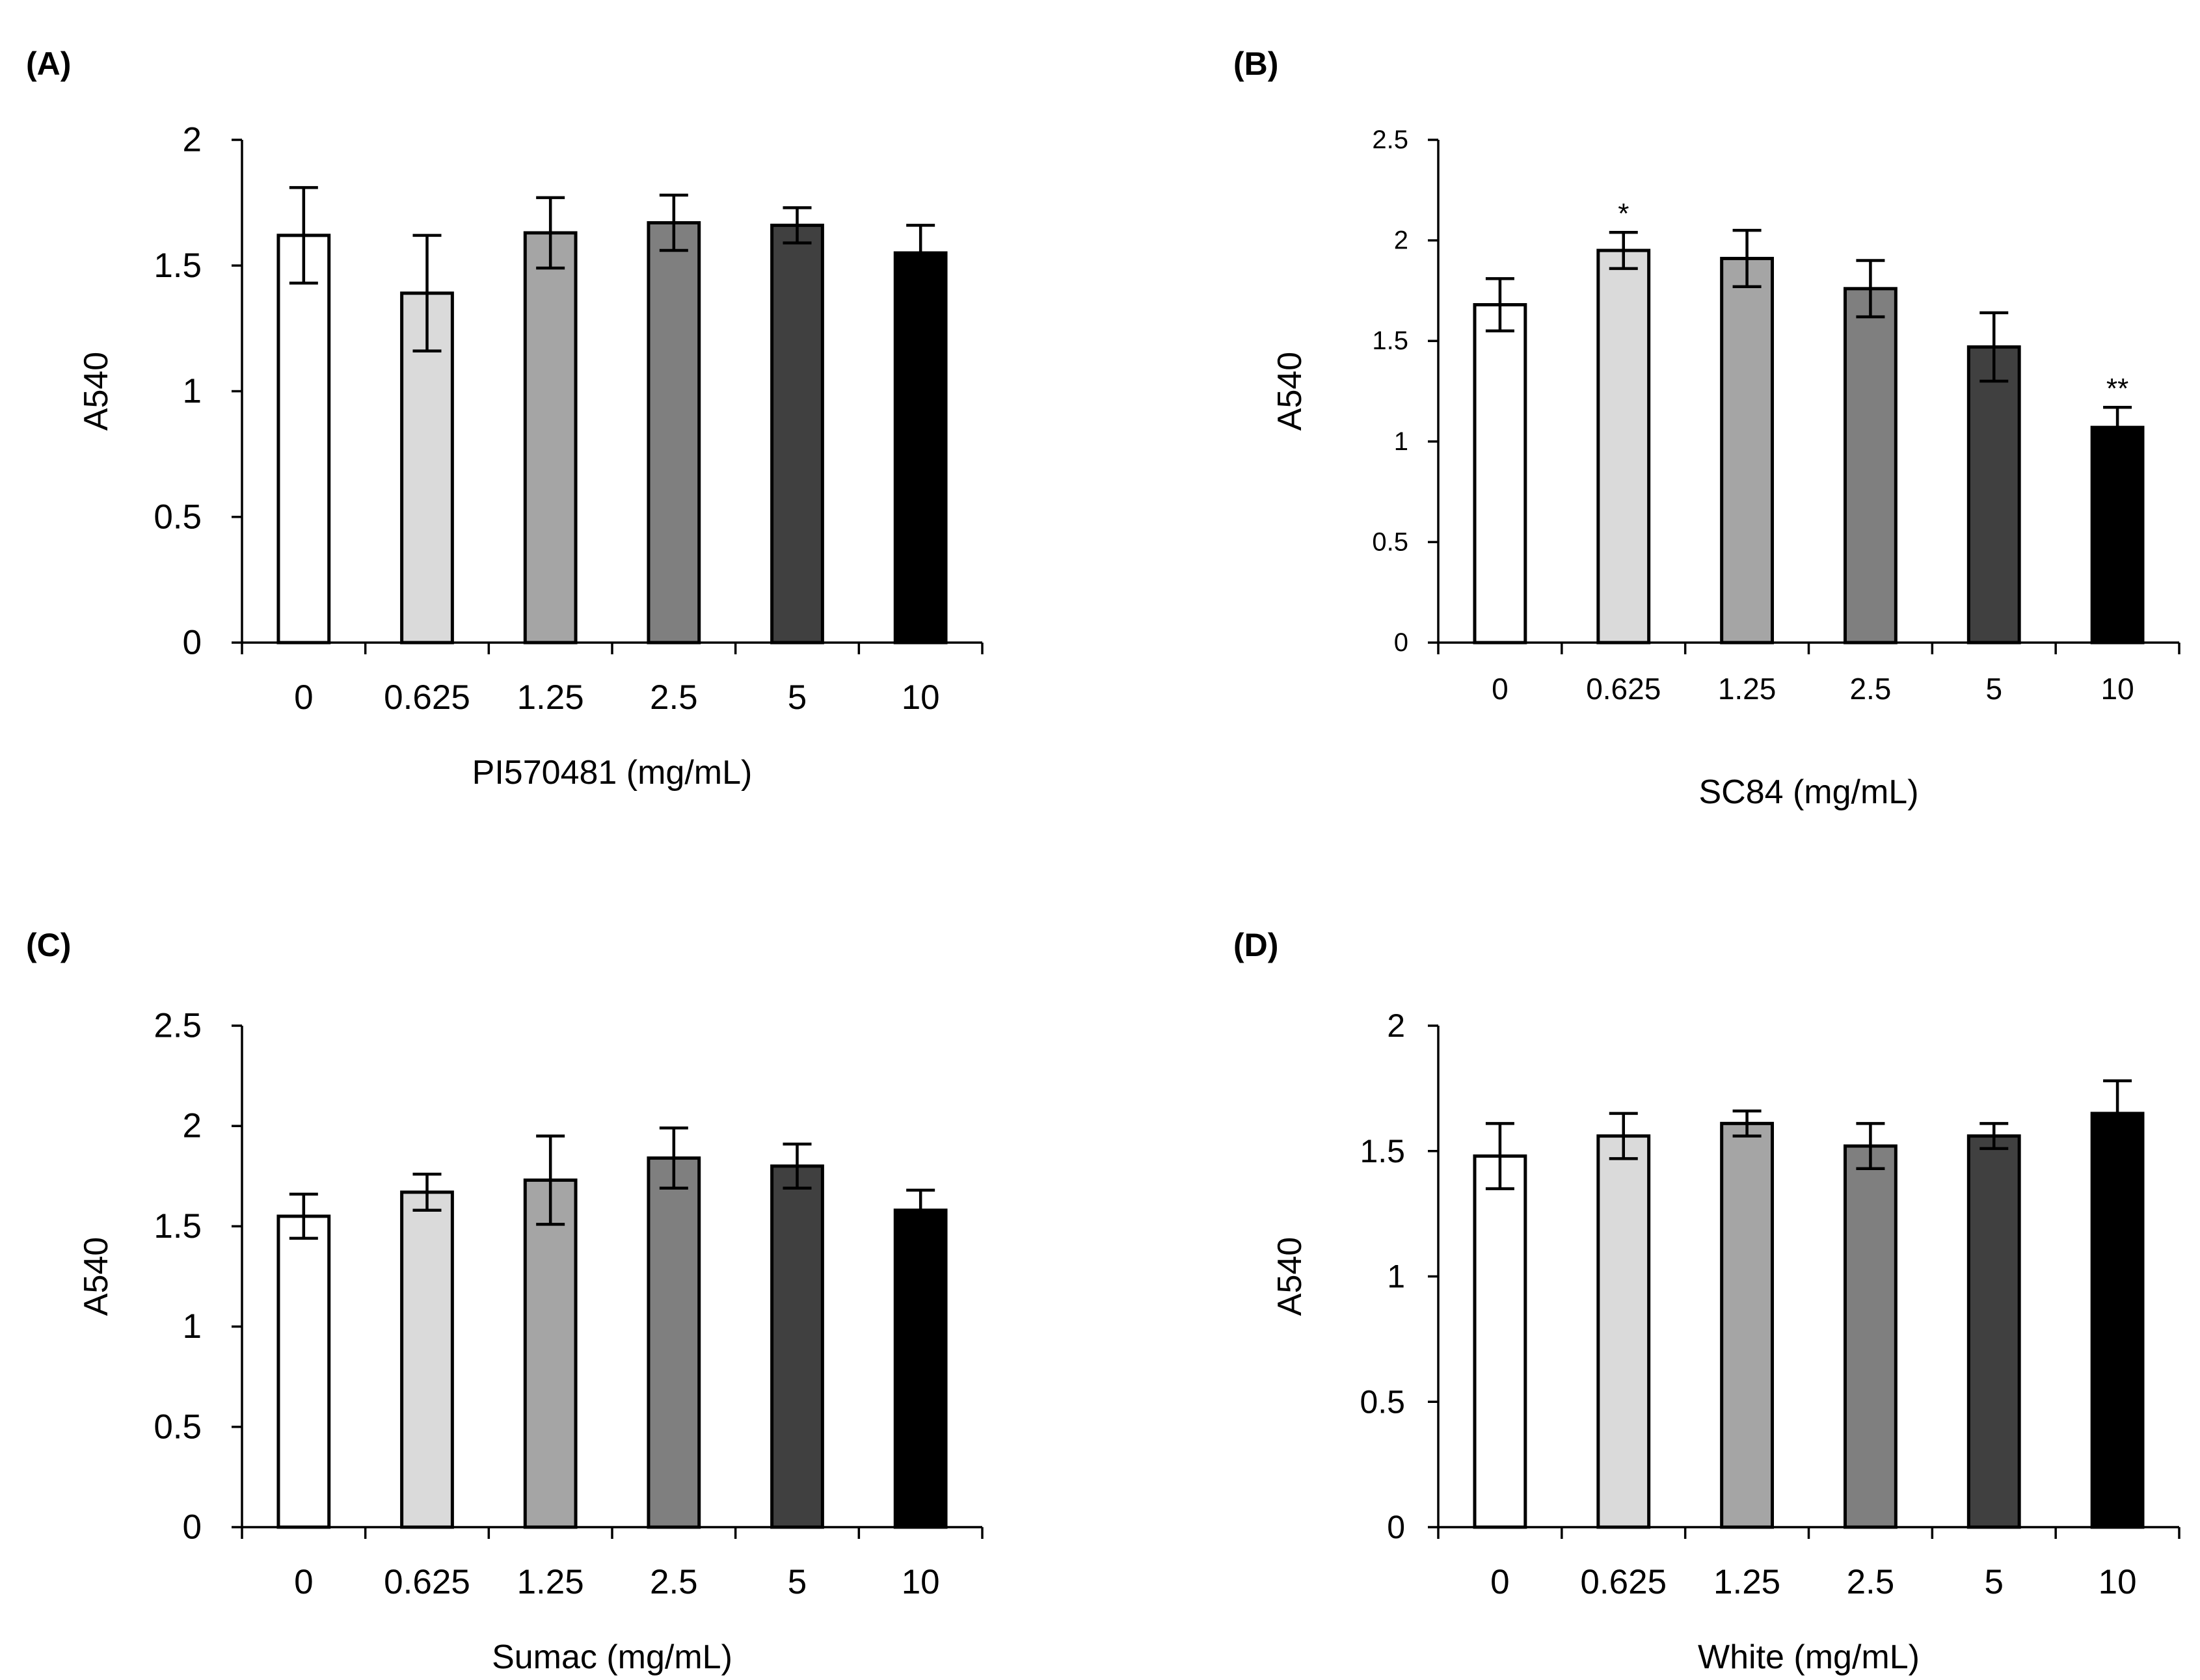 This screenshot has width=2200, height=1680. I want to click on panel-label: (A), so click(49, 64).